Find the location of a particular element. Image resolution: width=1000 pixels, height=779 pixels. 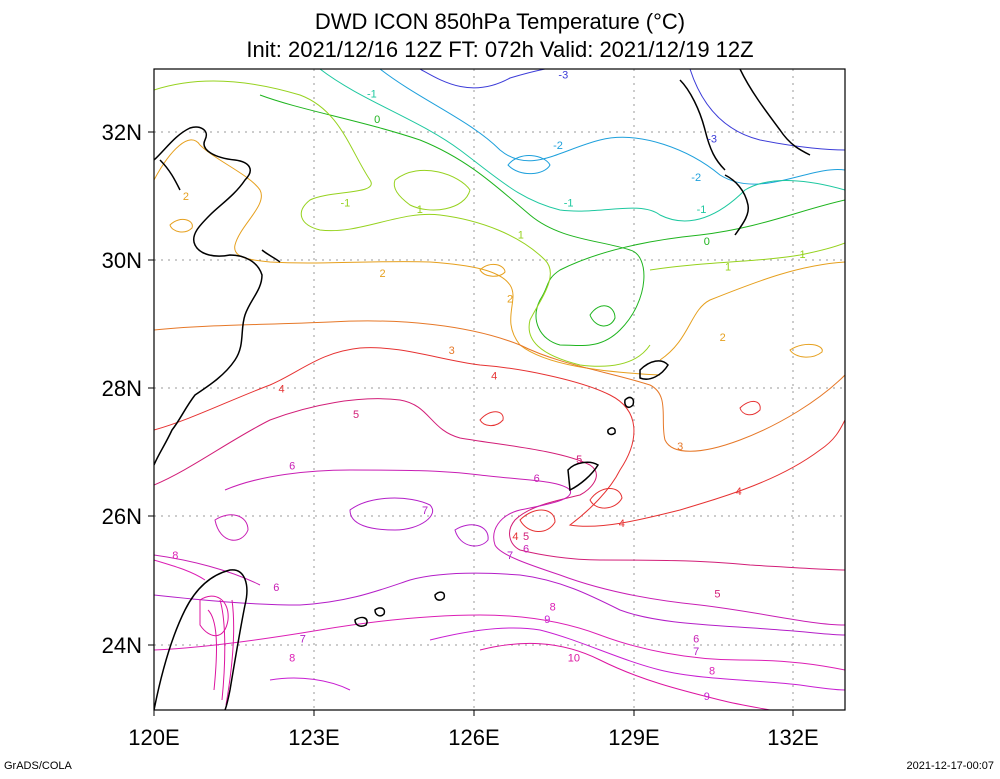

contour-label: 10 is located at coordinates (574, 659).